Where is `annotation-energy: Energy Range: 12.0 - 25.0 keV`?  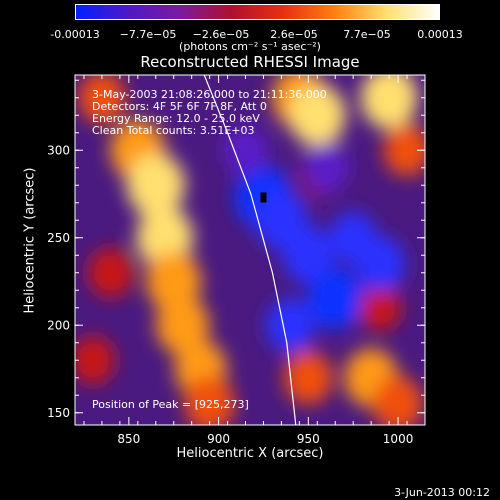
annotation-energy: Energy Range: 12.0 - 25.0 keV is located at coordinates (176, 118).